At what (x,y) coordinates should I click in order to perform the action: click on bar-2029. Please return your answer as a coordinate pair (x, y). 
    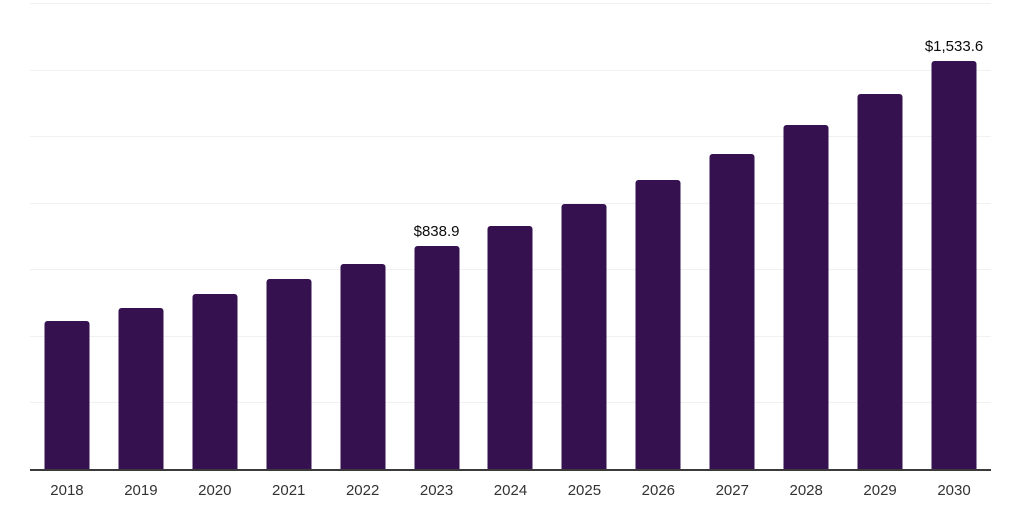
    Looking at the image, I should click on (880, 281).